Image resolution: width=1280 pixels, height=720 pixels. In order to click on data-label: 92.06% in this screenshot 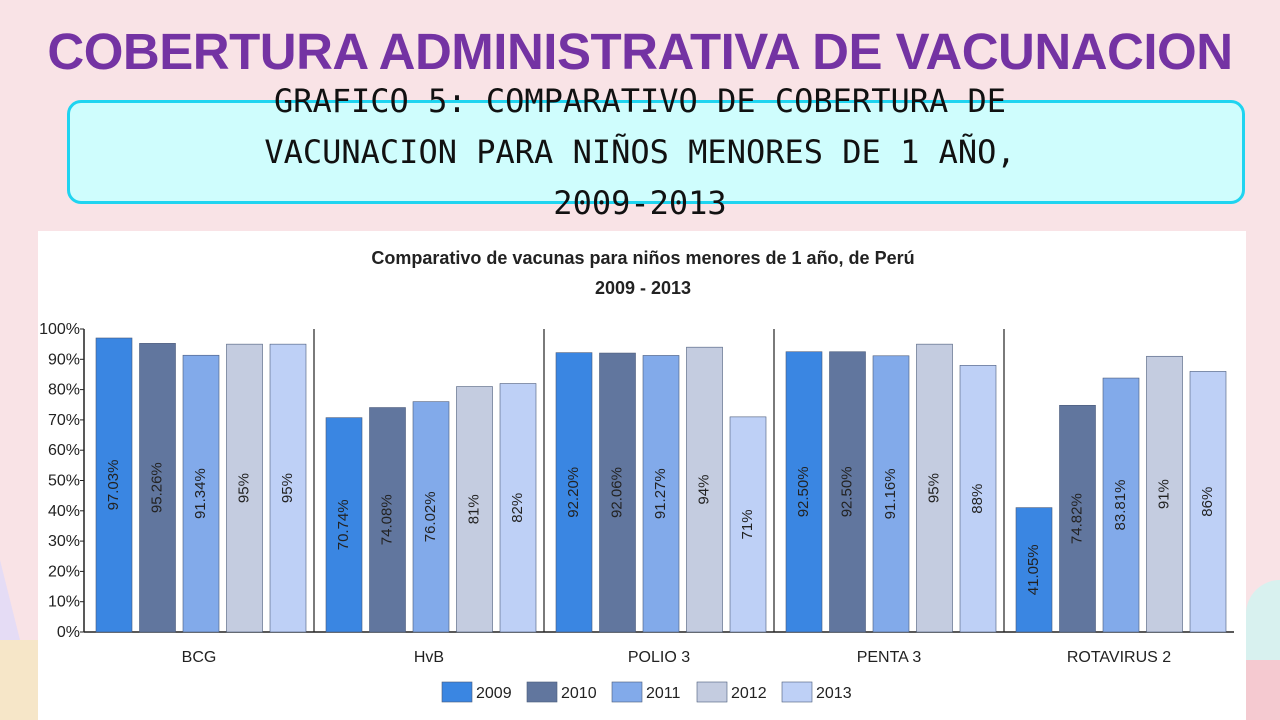, I will do `click(616, 492)`.